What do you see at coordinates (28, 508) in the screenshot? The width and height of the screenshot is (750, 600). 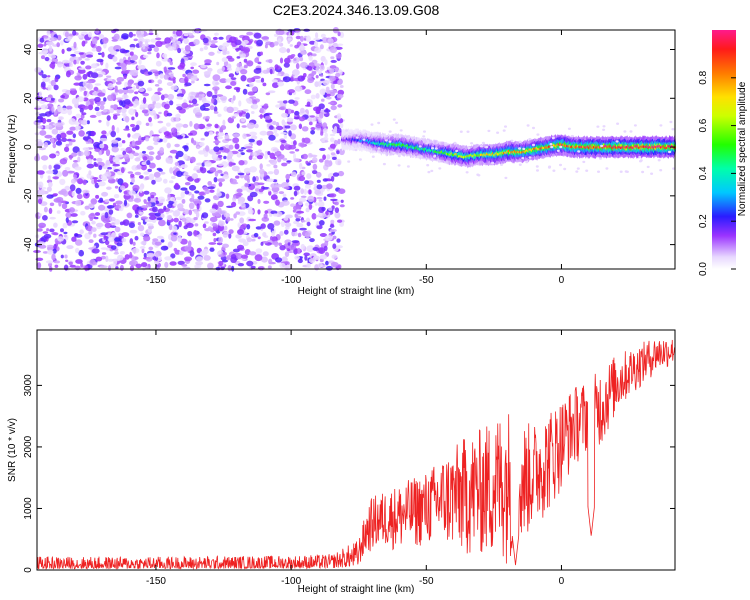 I see `tick-label: 1000` at bounding box center [28, 508].